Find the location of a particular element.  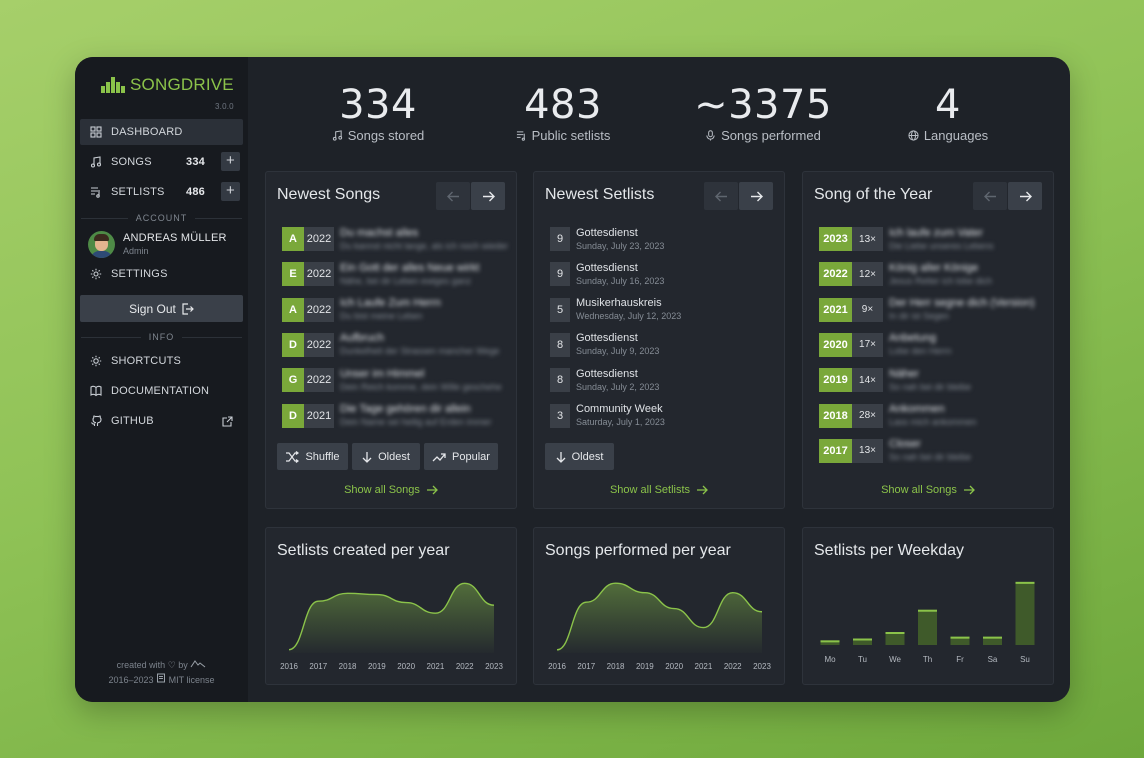

arrow-down-icon is located at coordinates (367, 457).